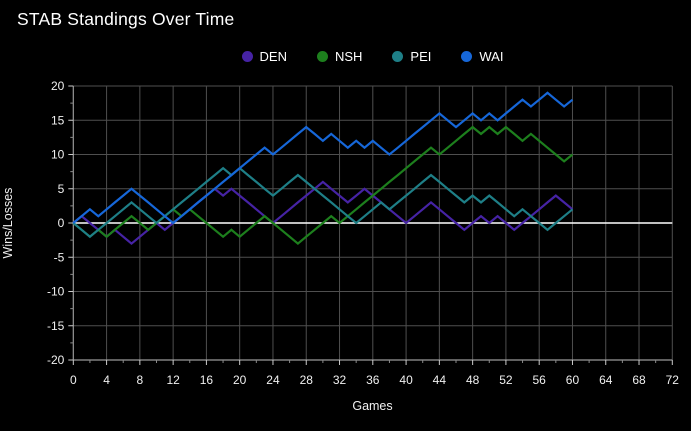 The image size is (691, 431). What do you see at coordinates (273, 56) in the screenshot?
I see `legend-label: DEN` at bounding box center [273, 56].